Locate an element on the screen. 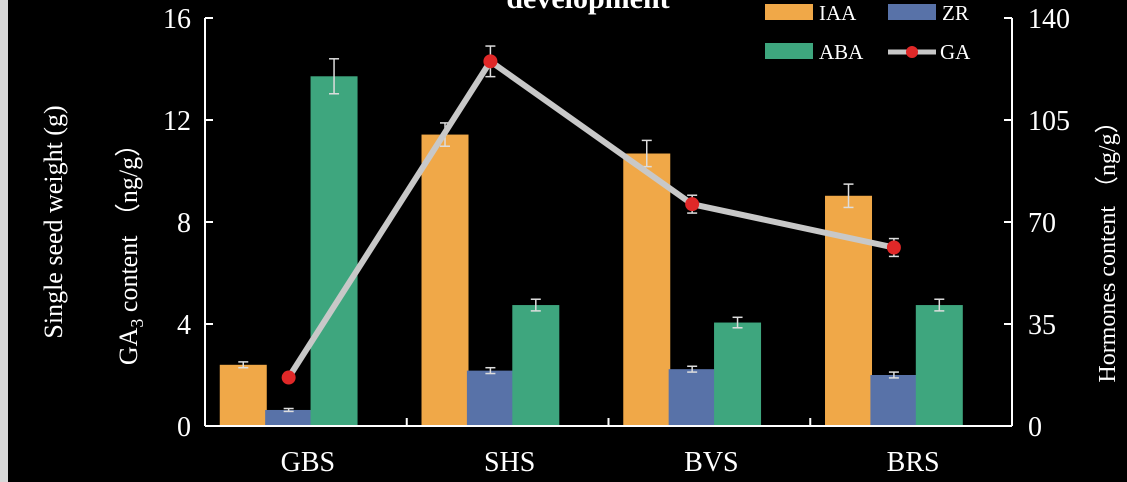  legend: IAA ZR ABA GA is located at coordinates (868, 32).